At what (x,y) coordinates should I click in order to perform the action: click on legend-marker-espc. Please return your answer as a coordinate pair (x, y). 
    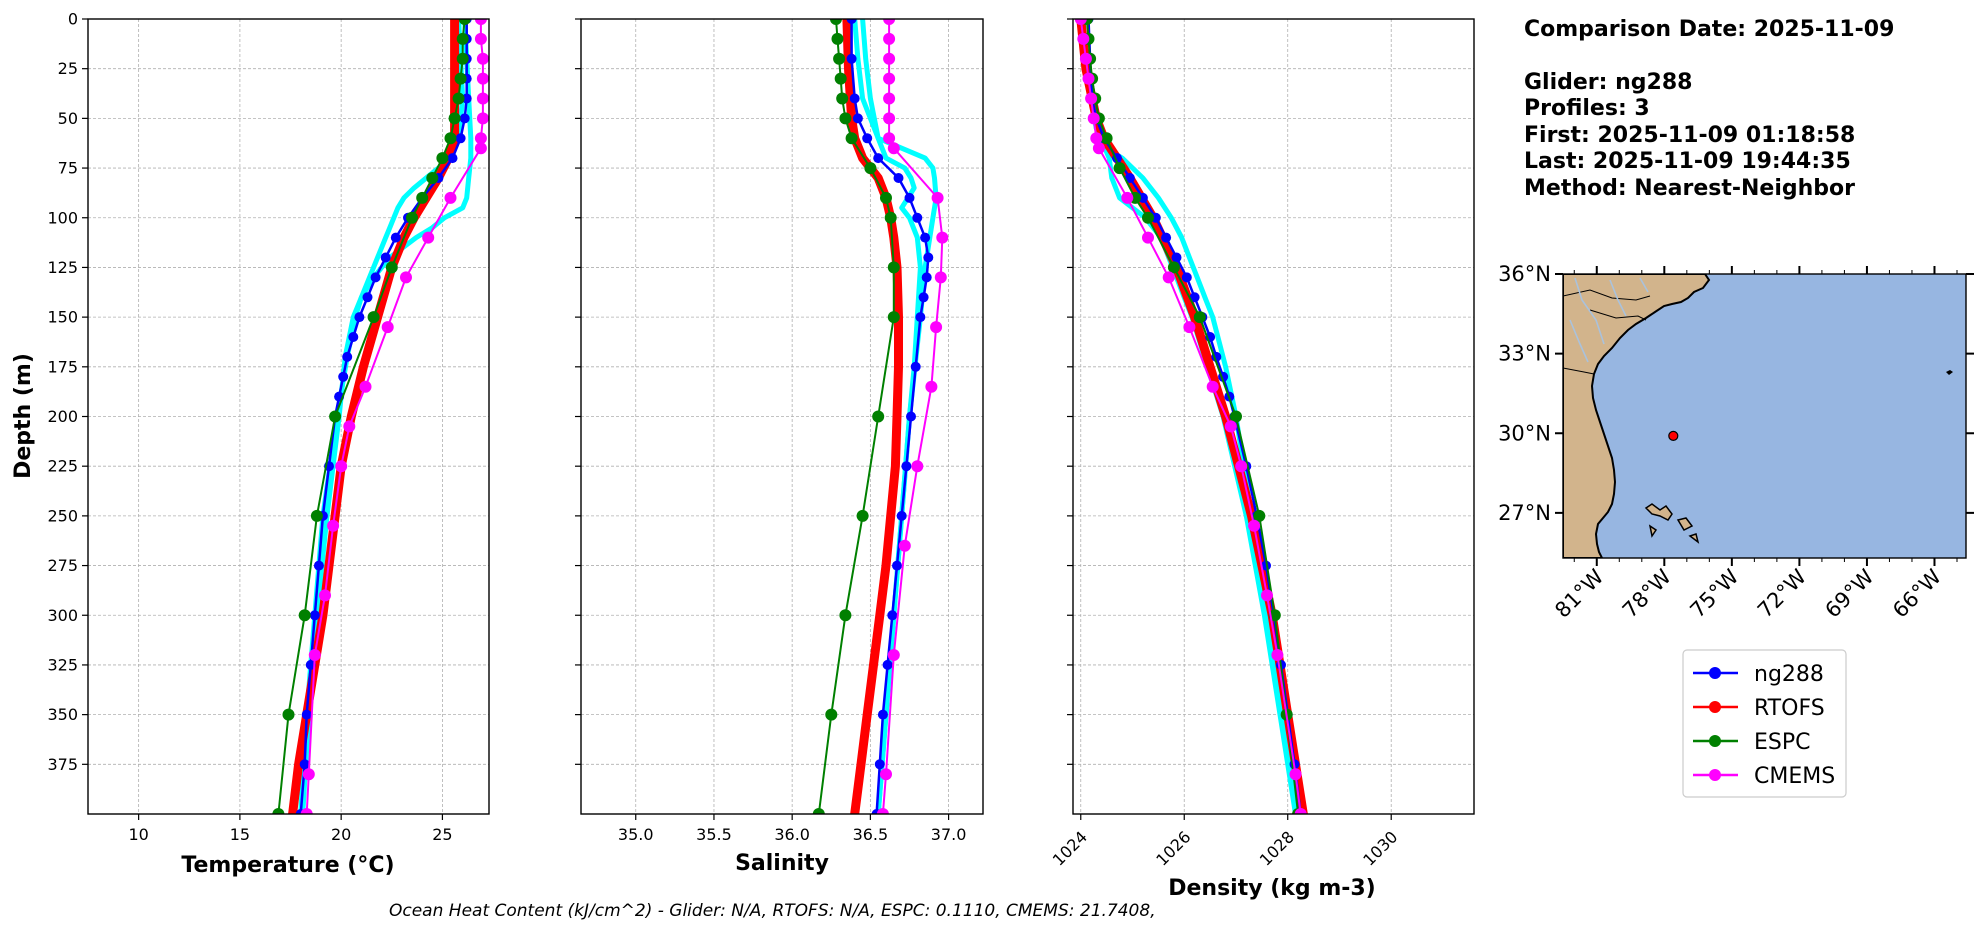
    Looking at the image, I should click on (1715, 741).